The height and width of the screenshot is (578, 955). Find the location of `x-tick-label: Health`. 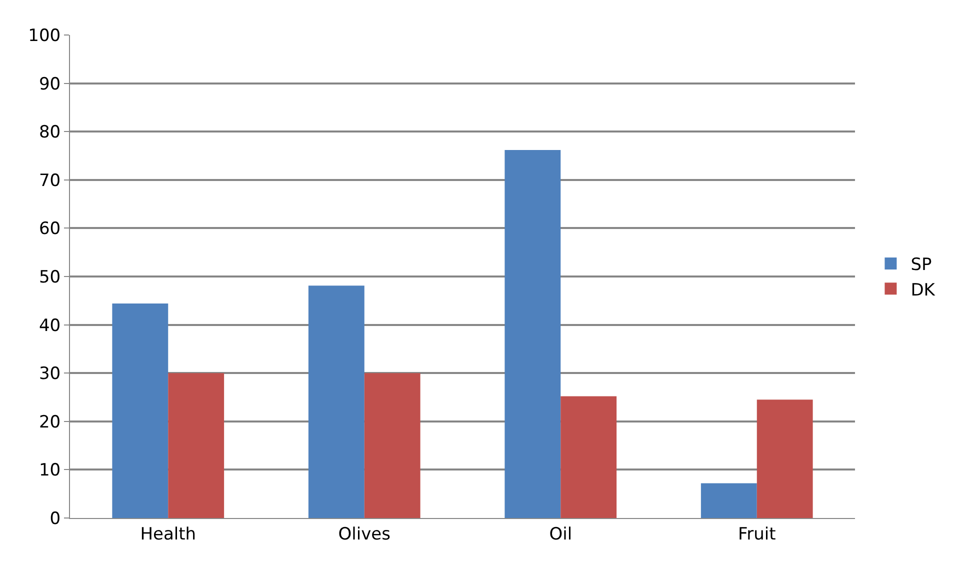

x-tick-label: Health is located at coordinates (168, 534).